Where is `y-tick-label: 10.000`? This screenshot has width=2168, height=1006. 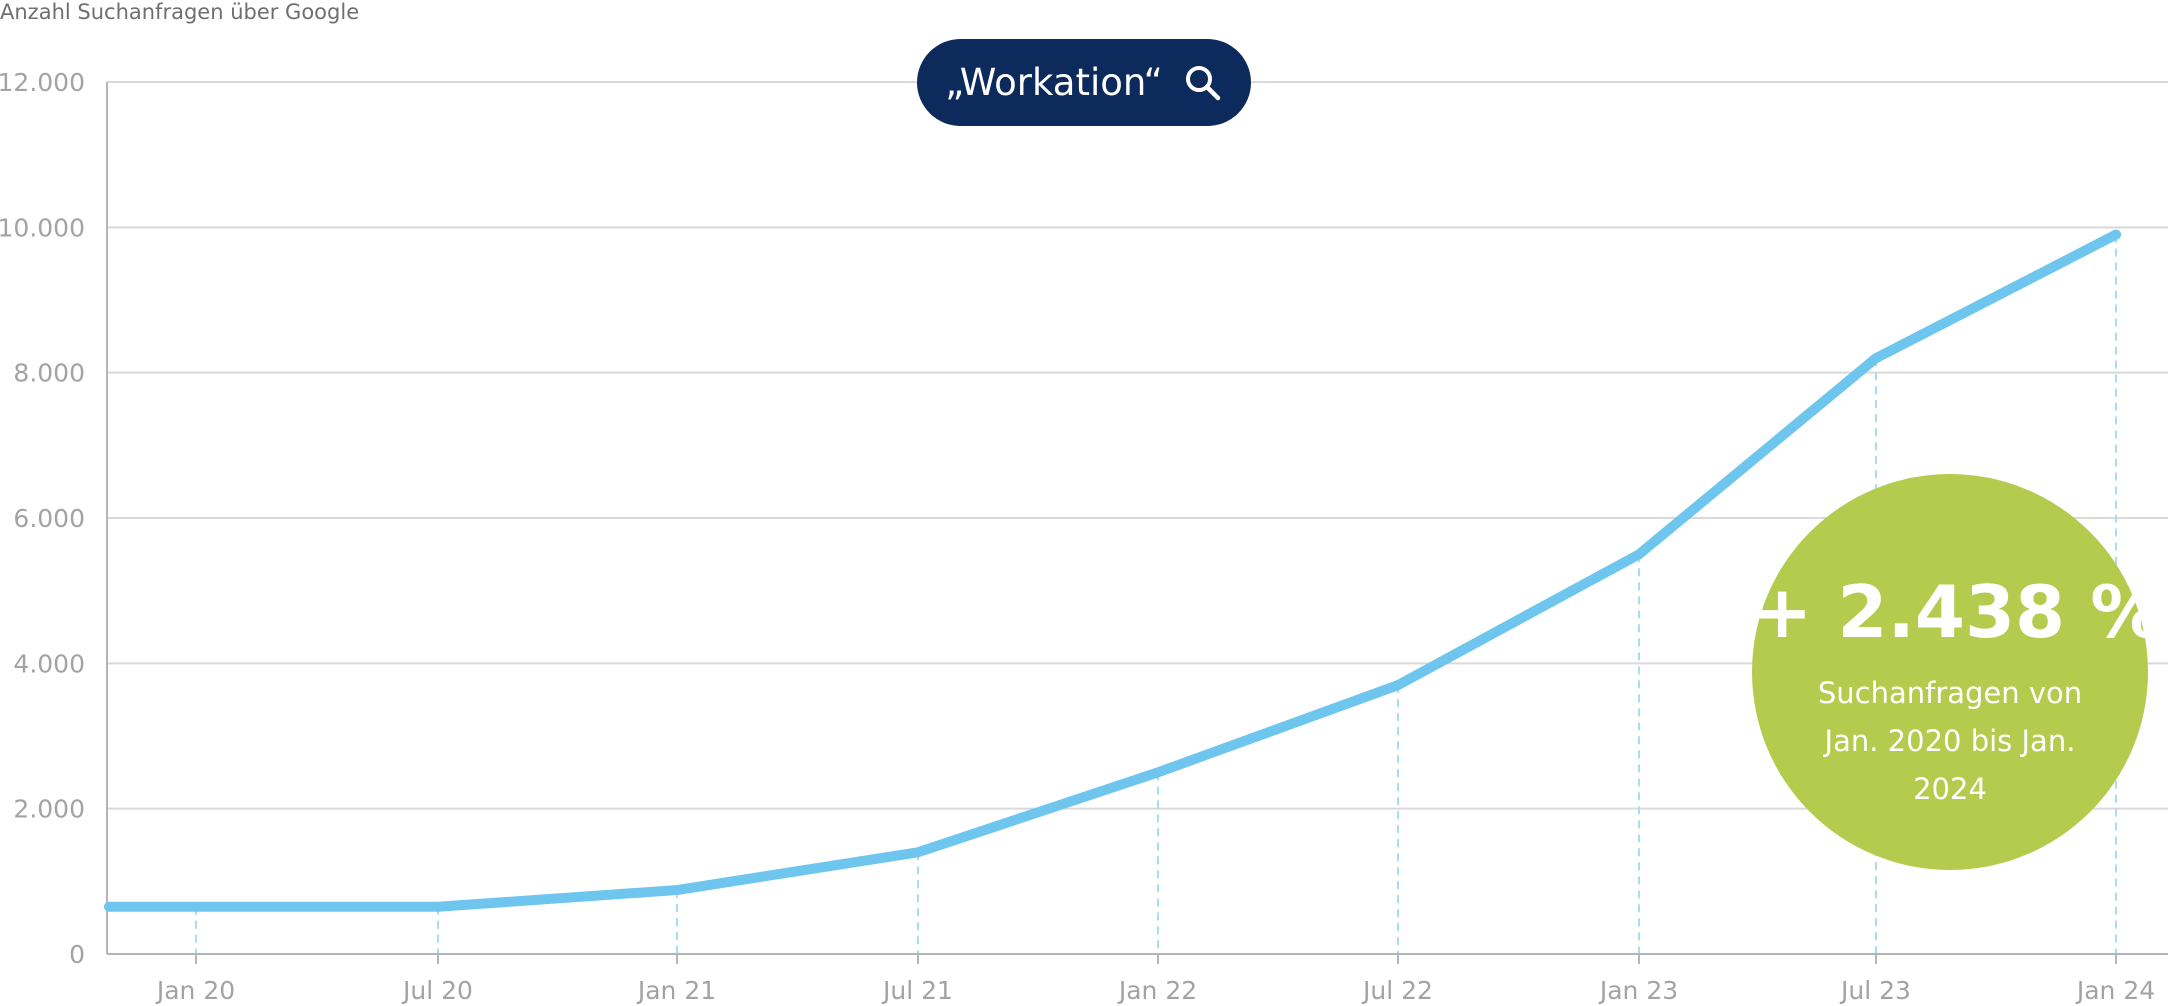 y-tick-label: 10.000 is located at coordinates (42, 227).